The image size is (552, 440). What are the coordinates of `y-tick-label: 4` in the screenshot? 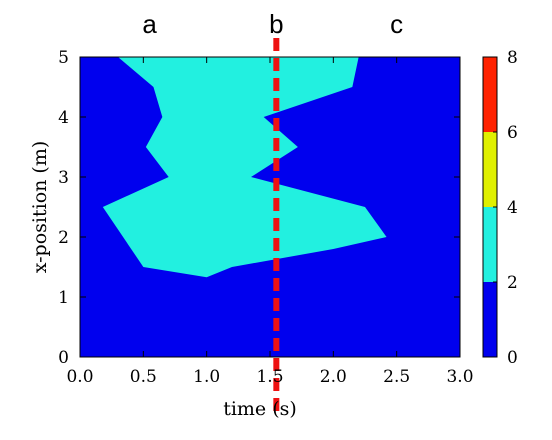 It's located at (63, 118).